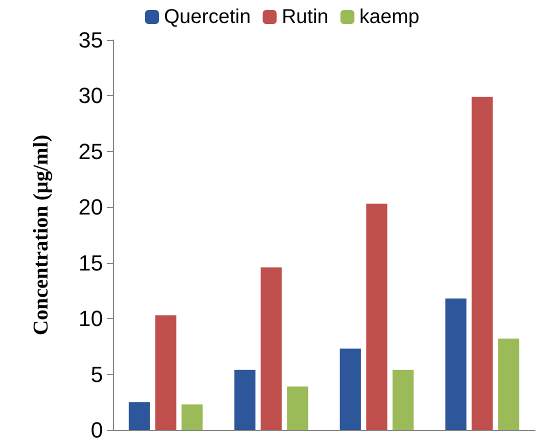  Describe the element at coordinates (40, 235) in the screenshot. I see `y-axis-title: Concentration (µg/ml)` at that location.